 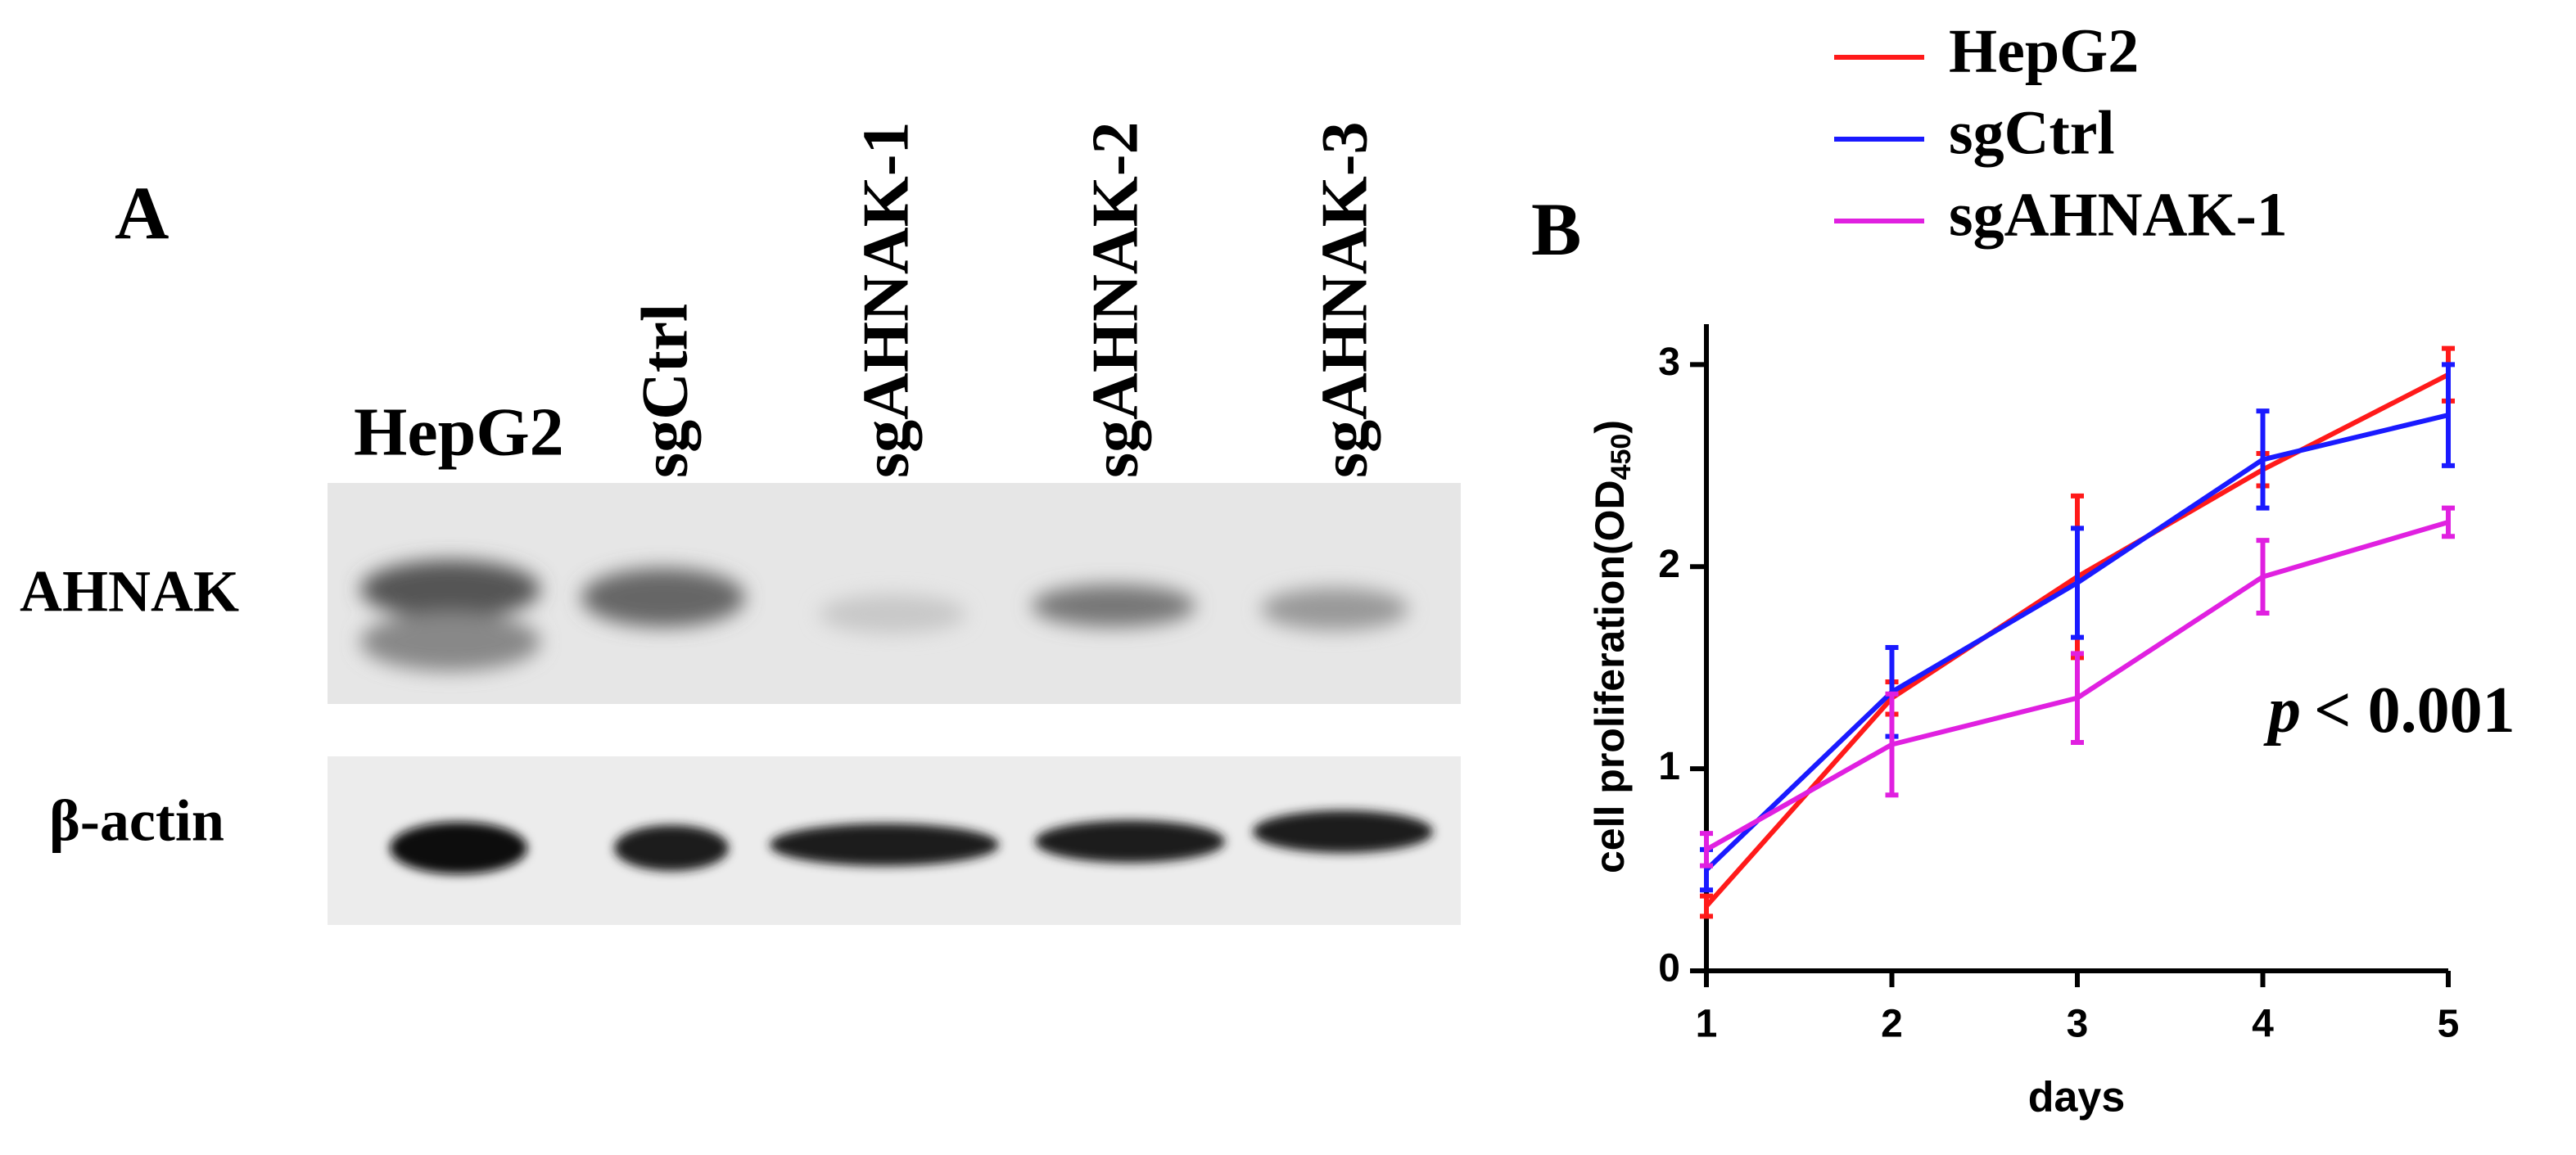 What do you see at coordinates (1669, 766) in the screenshot?
I see `y-tick-label: 1` at bounding box center [1669, 766].